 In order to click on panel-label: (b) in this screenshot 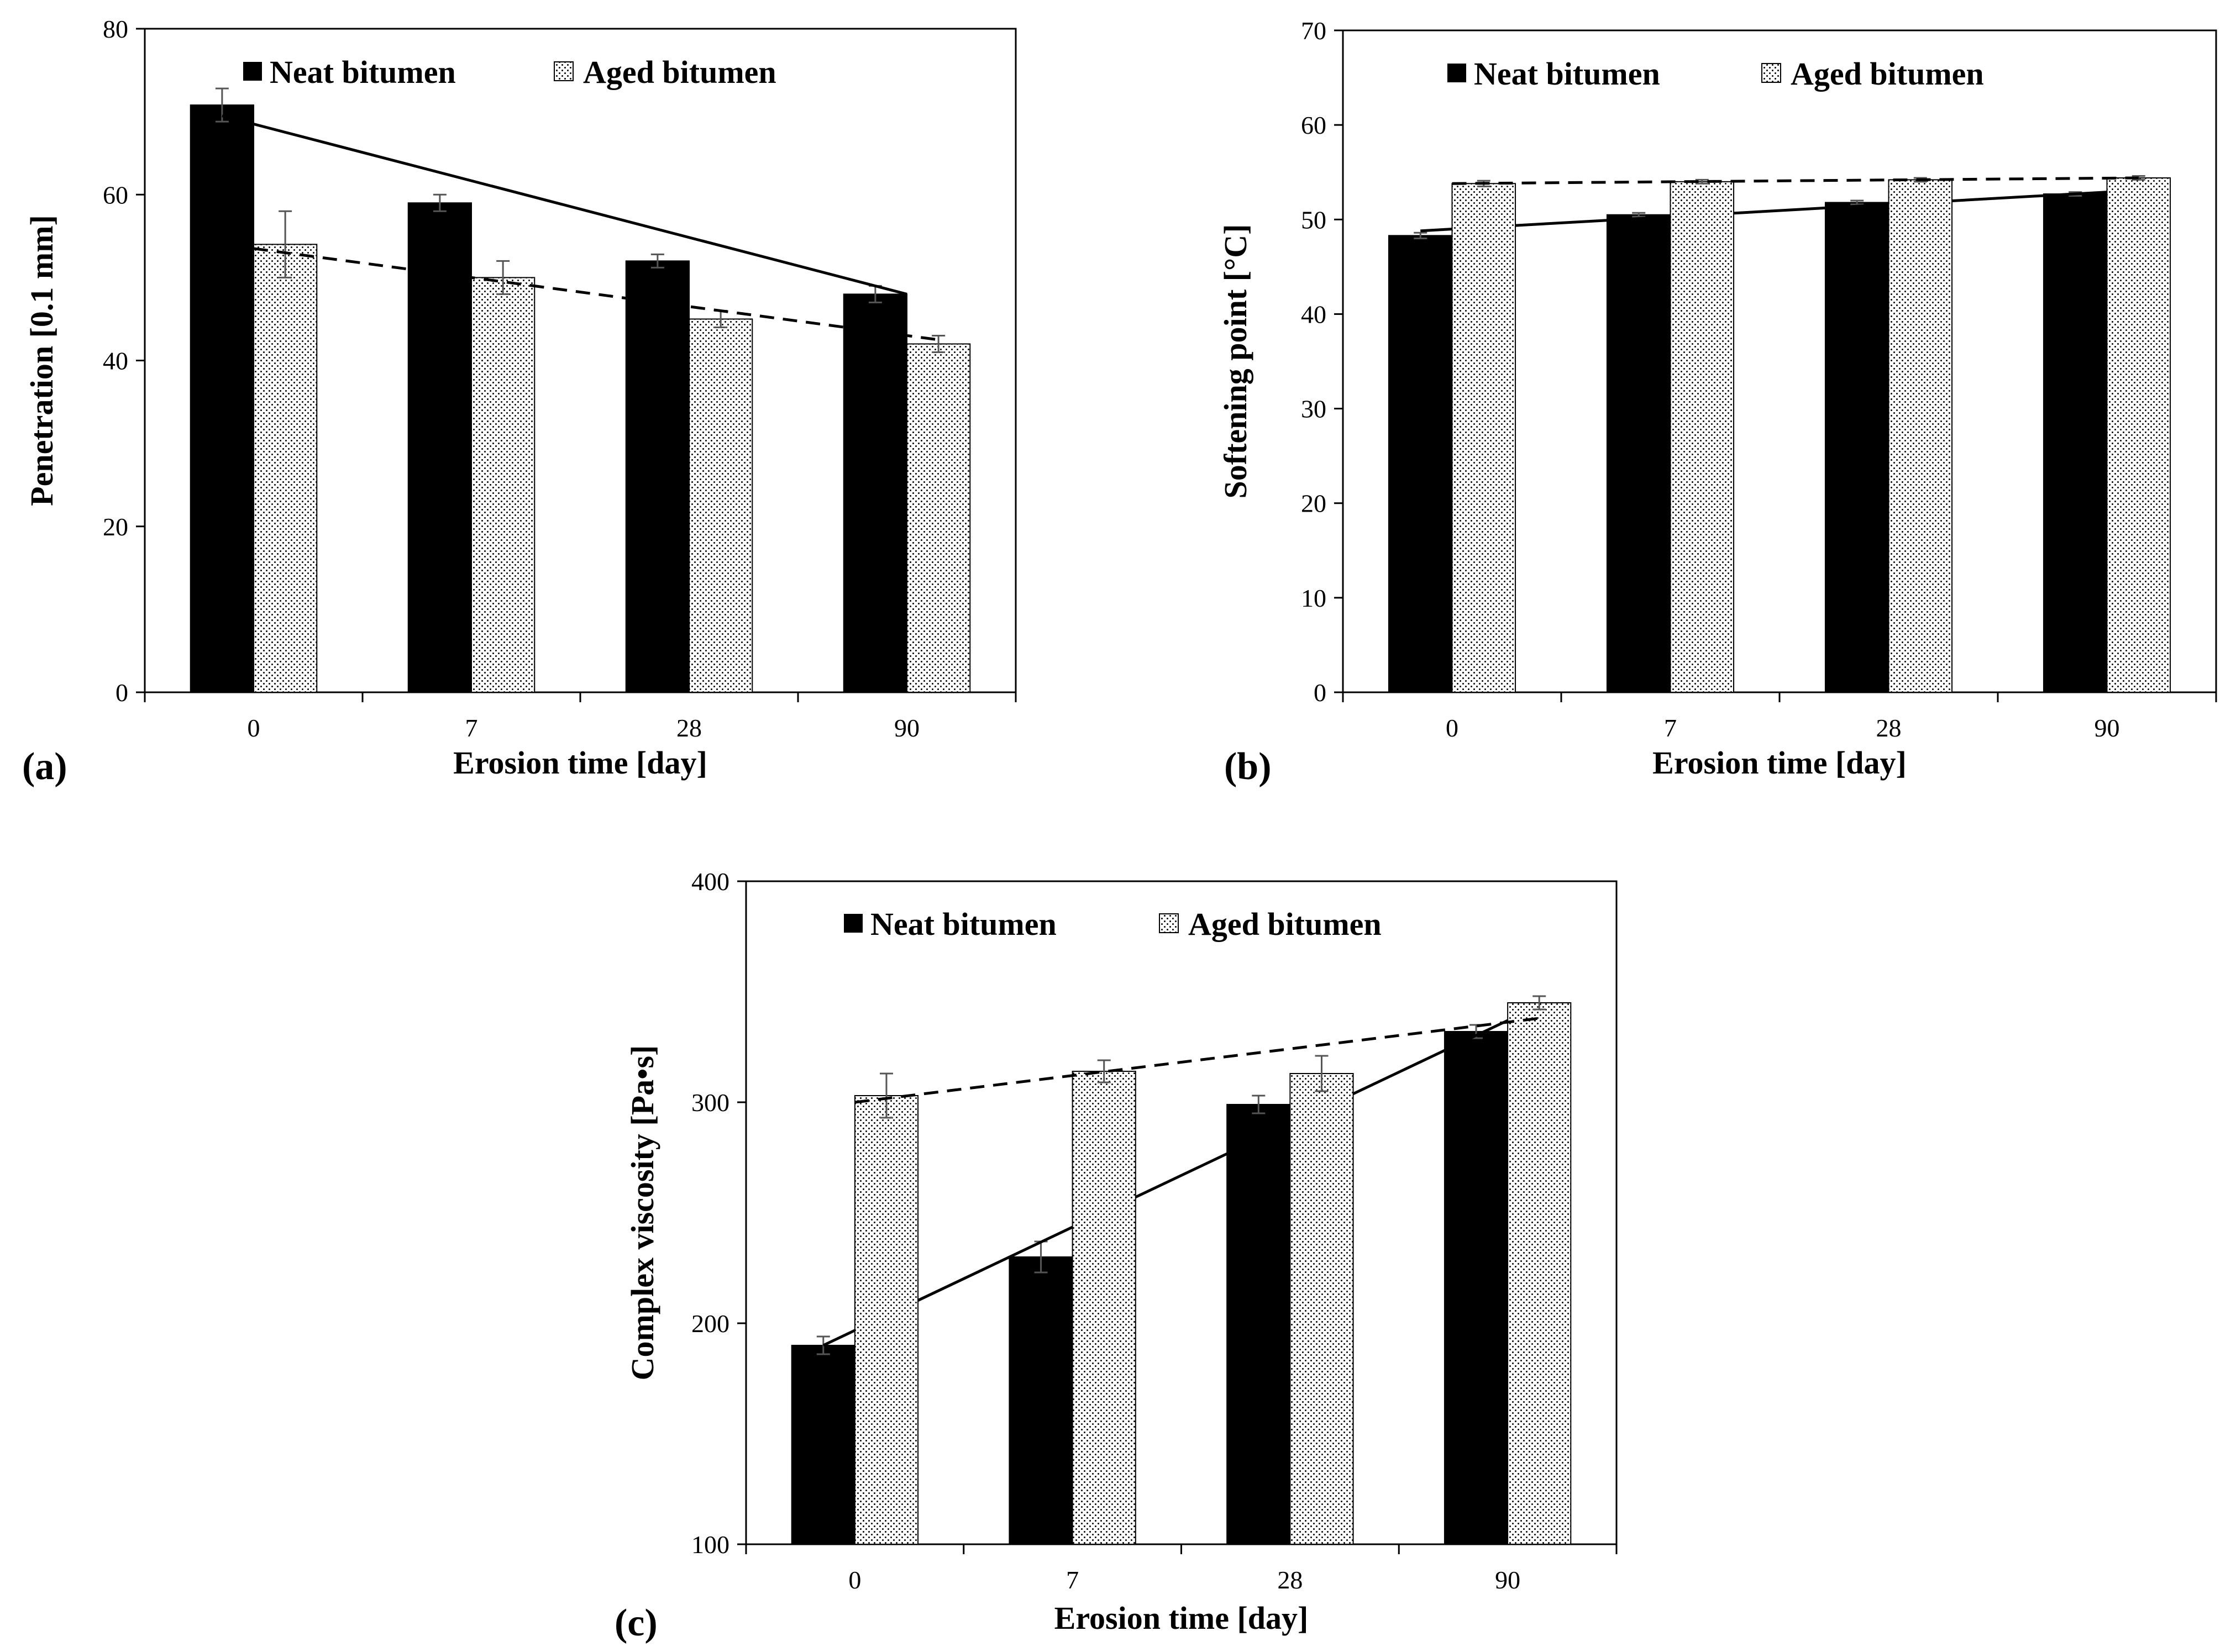, I will do `click(1248, 766)`.